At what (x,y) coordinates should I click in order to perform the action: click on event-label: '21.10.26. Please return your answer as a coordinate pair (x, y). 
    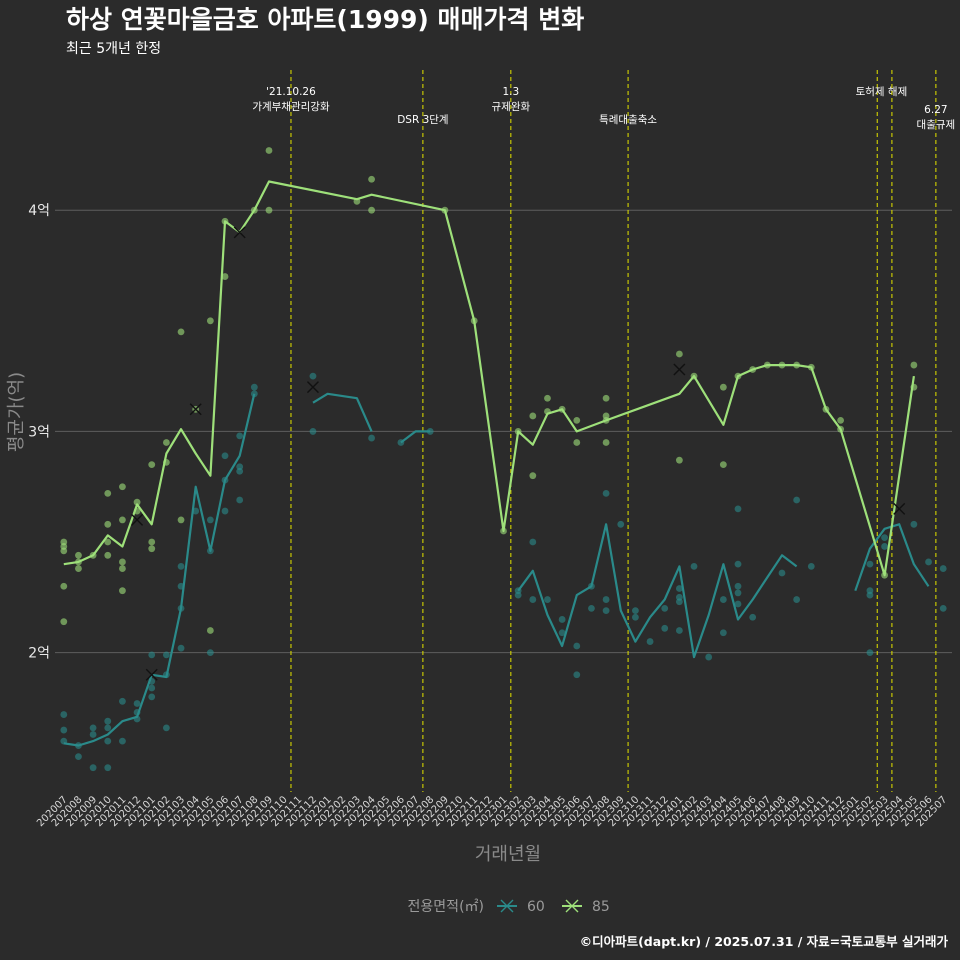
    Looking at the image, I should click on (291, 92).